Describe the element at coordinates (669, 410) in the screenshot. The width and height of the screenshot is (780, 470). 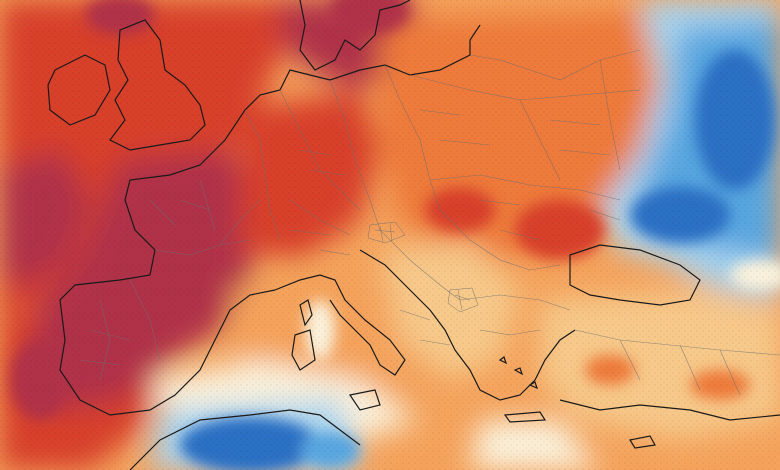
I see `coast-turkey-south` at that location.